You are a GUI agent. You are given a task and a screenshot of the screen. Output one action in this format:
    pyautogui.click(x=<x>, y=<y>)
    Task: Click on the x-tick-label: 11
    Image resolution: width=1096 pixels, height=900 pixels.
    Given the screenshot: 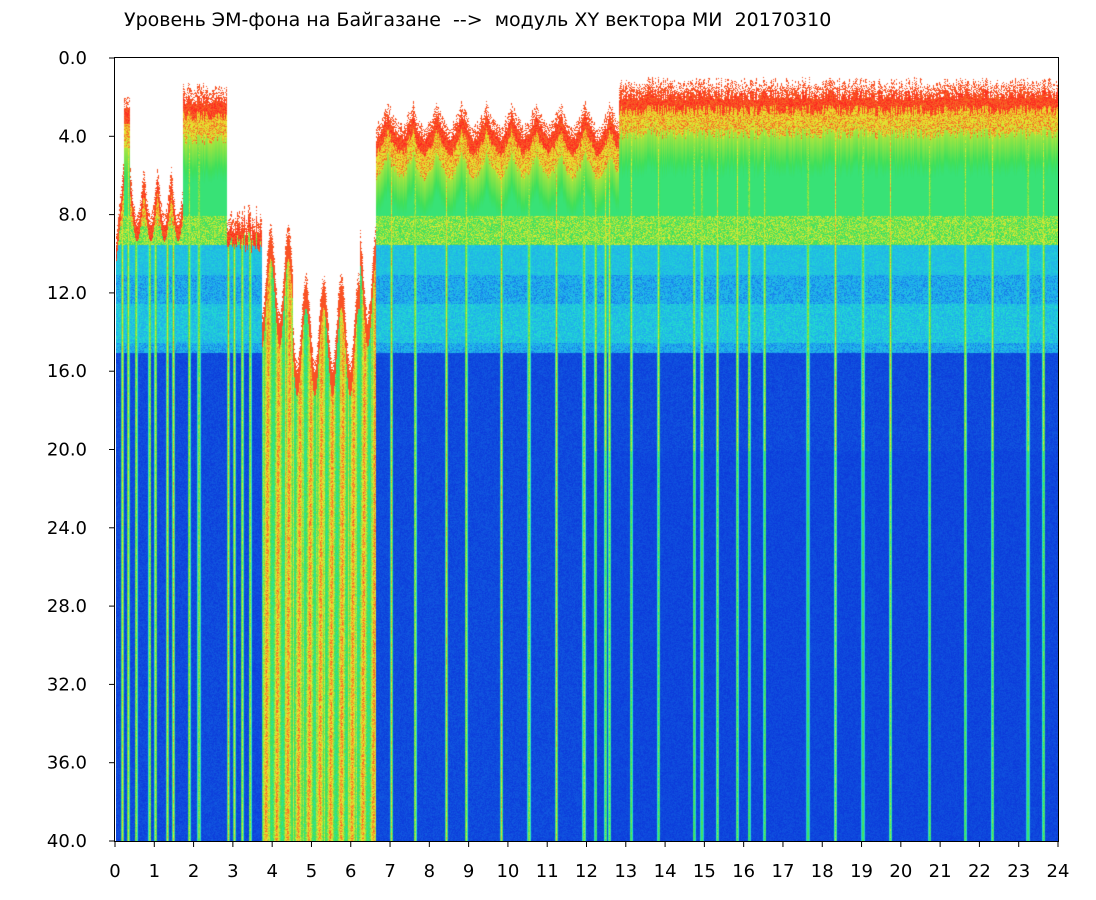 What is the action you would take?
    pyautogui.click(x=547, y=871)
    